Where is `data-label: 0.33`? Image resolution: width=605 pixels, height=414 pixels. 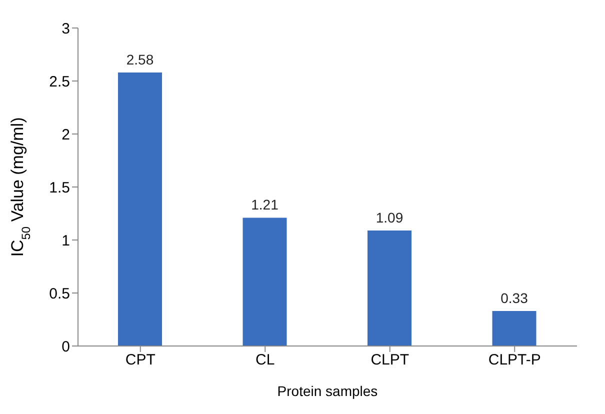
data-label: 0.33 is located at coordinates (514, 298).